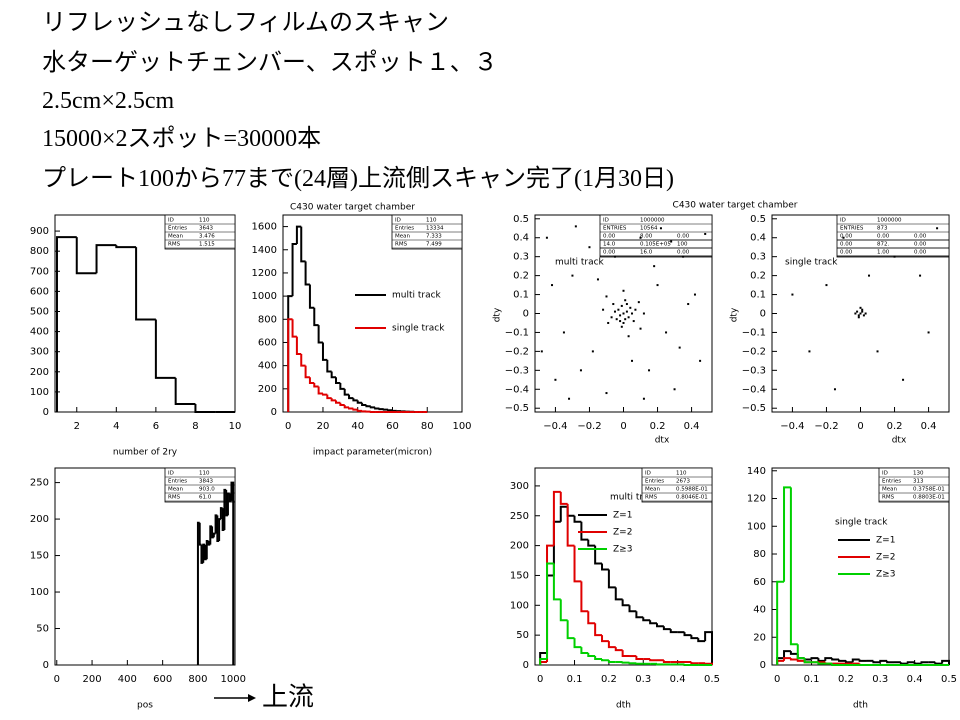 The width and height of the screenshot is (960, 720). I want to click on x-tick-label: 10, so click(235, 426).